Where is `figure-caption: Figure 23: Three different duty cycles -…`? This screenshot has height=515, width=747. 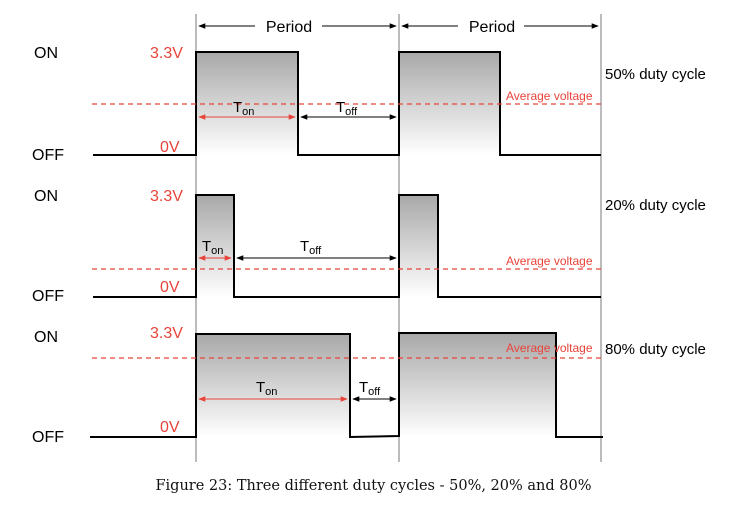 figure-caption: Figure 23: Three different duty cycles -… is located at coordinates (373, 486).